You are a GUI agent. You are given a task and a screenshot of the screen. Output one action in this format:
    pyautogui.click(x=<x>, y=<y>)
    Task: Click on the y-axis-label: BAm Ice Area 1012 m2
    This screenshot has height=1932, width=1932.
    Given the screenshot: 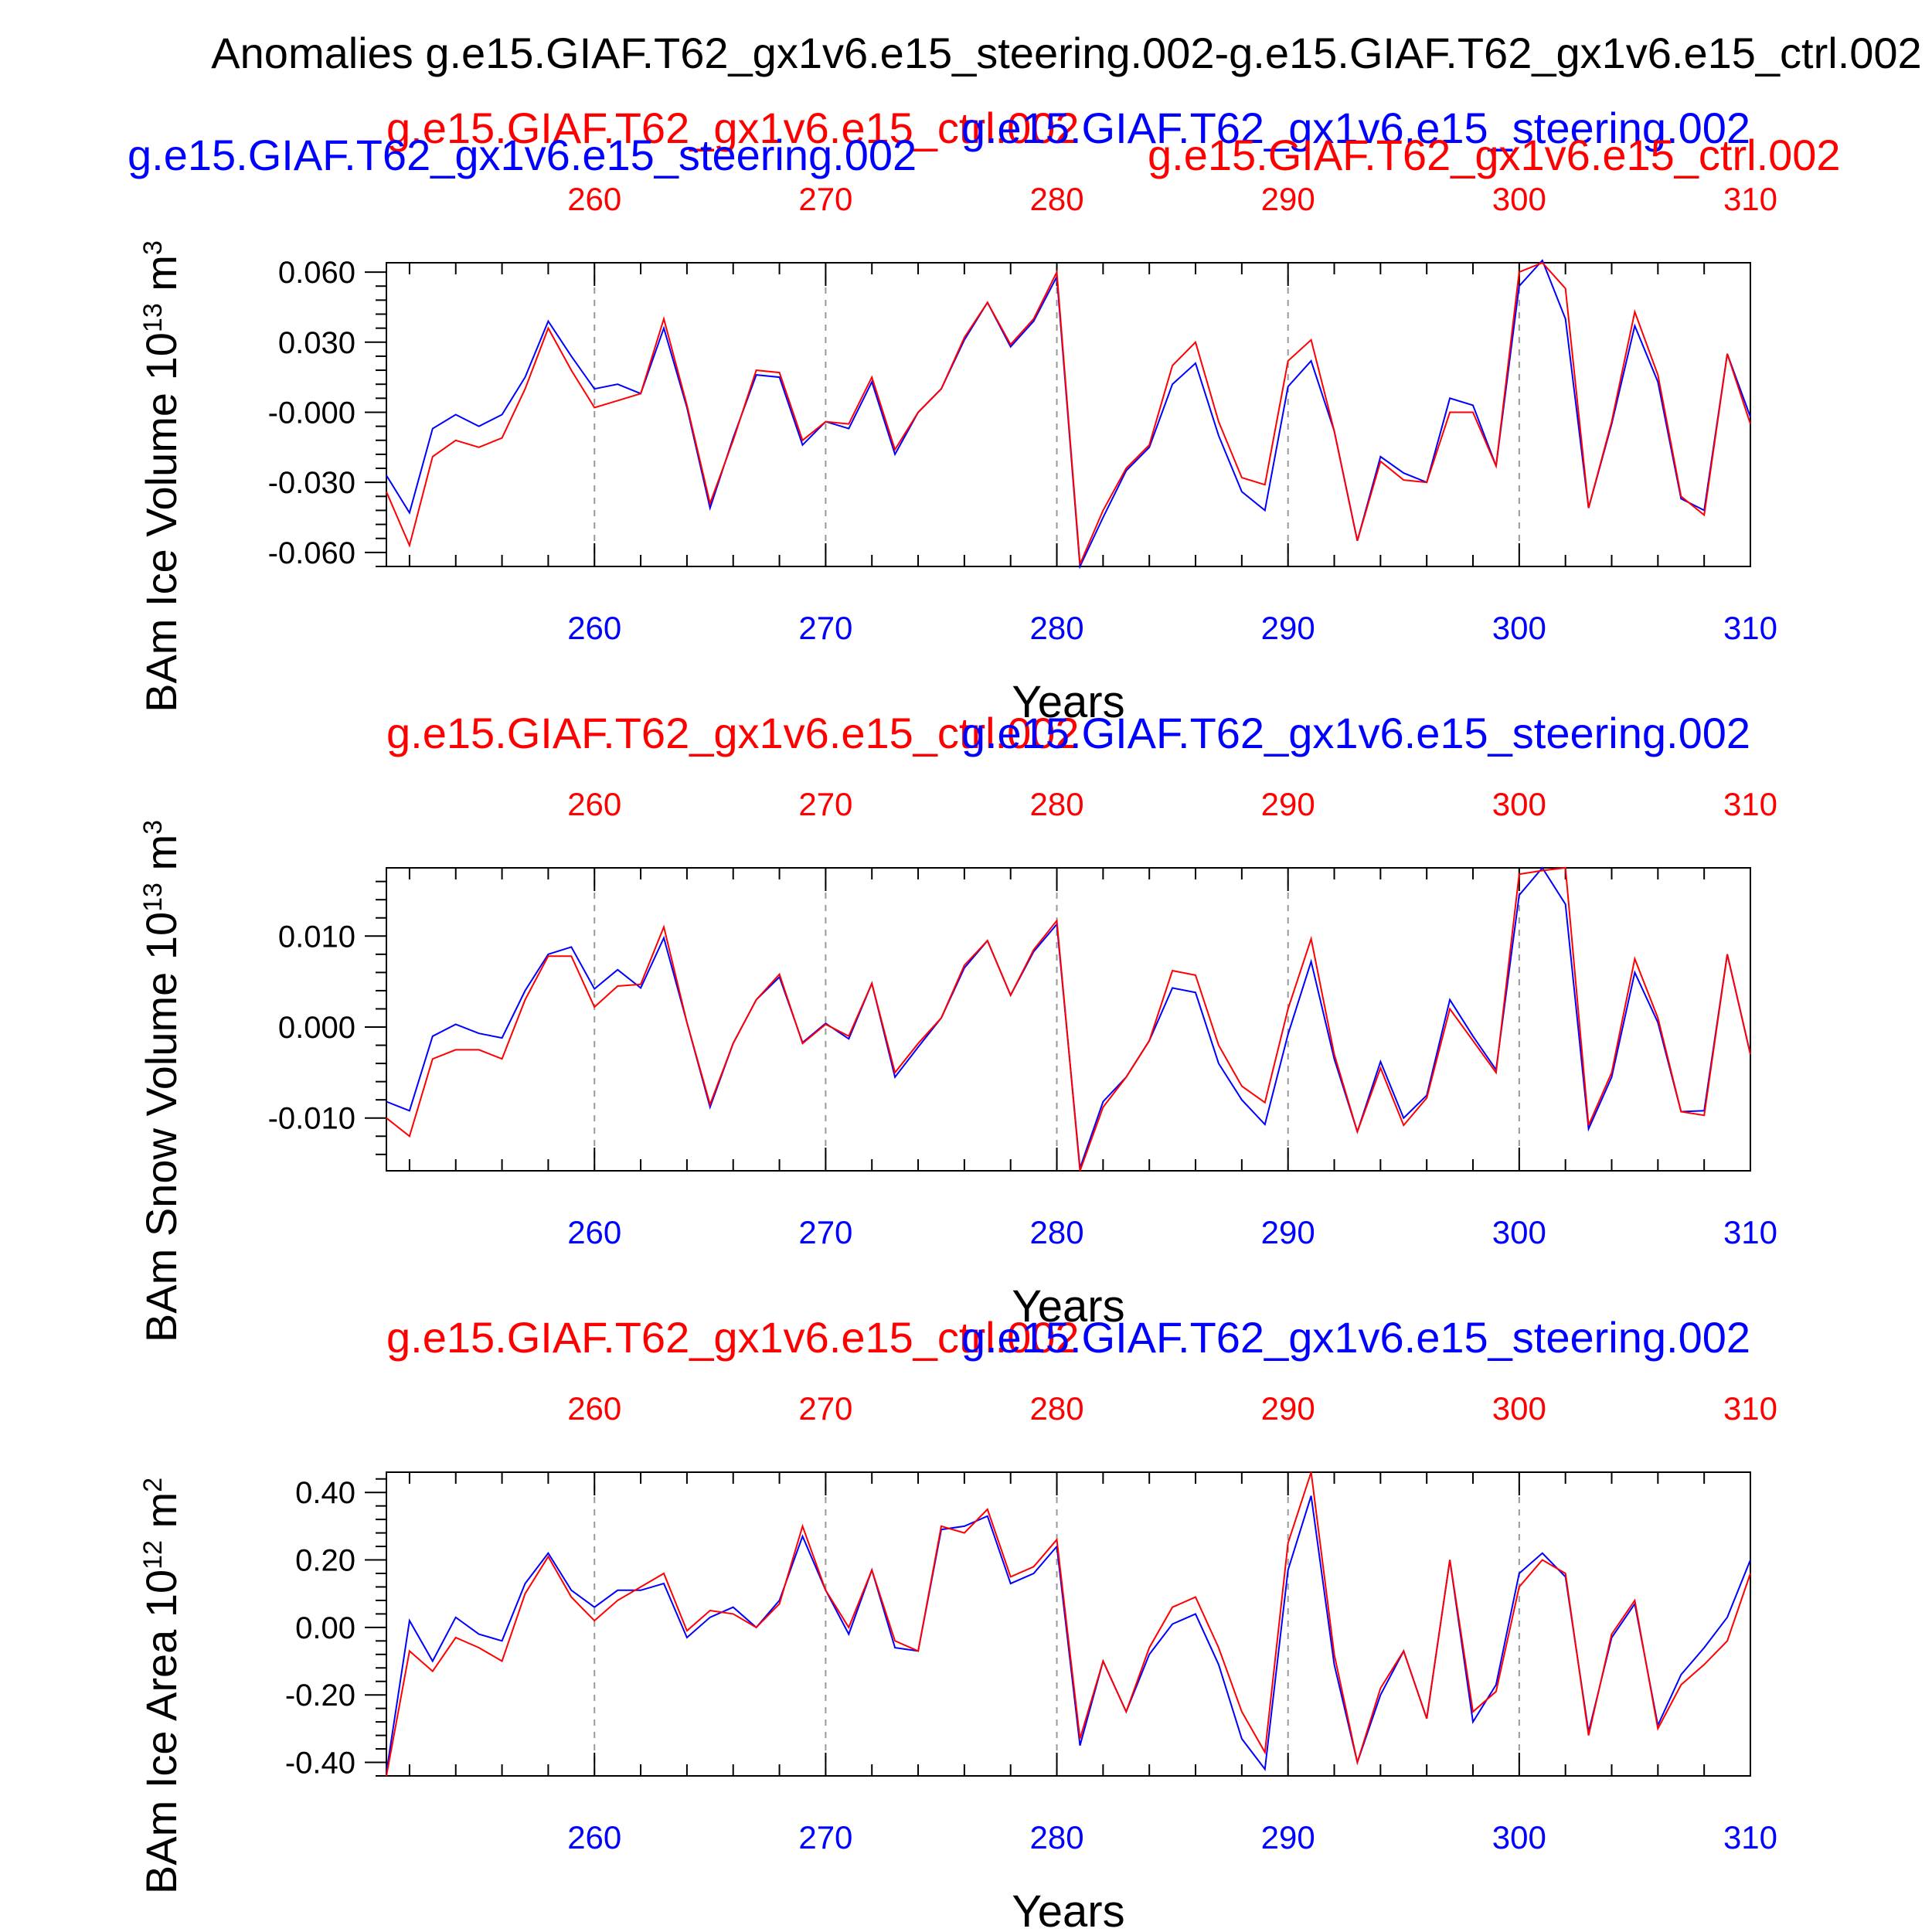 What is the action you would take?
    pyautogui.click(x=161, y=1686)
    